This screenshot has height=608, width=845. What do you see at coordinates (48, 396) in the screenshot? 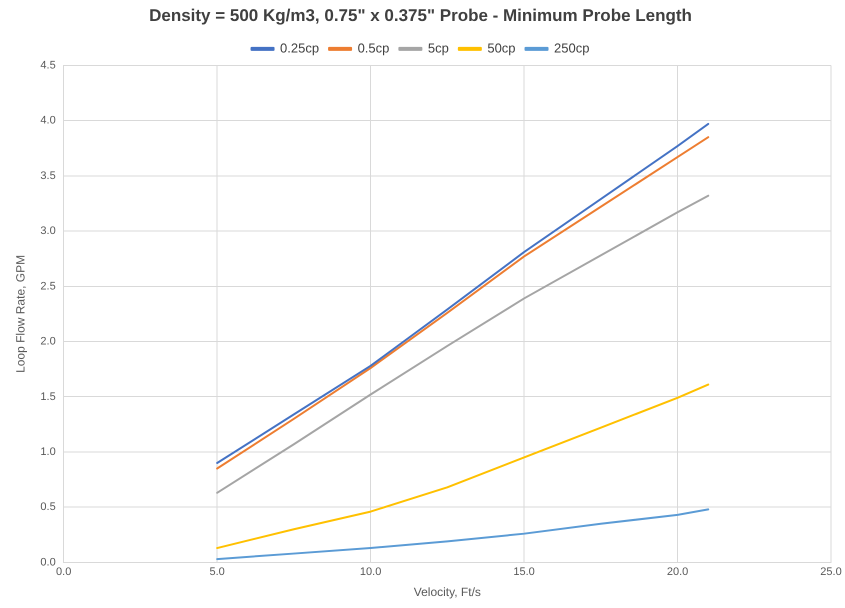
I see `y-tick-label: 1.5` at bounding box center [48, 396].